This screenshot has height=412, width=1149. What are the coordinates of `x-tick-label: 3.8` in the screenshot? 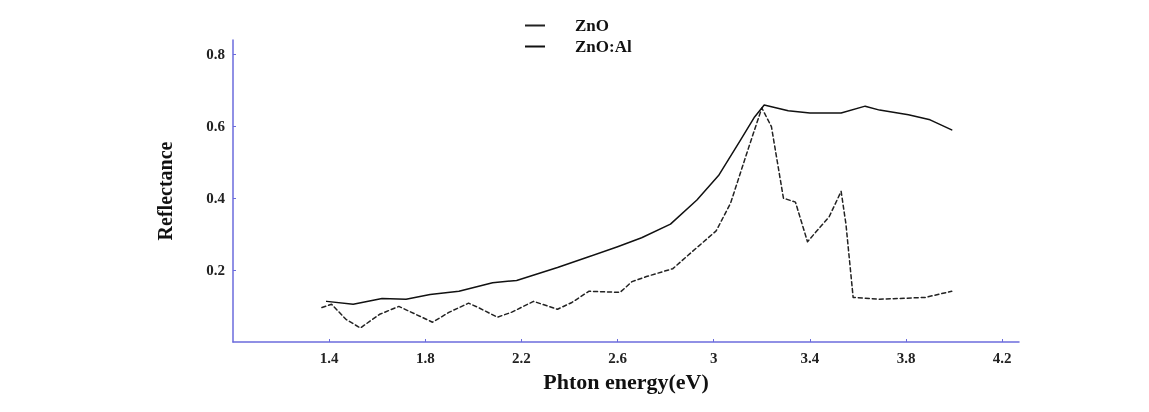 It's located at (906, 357).